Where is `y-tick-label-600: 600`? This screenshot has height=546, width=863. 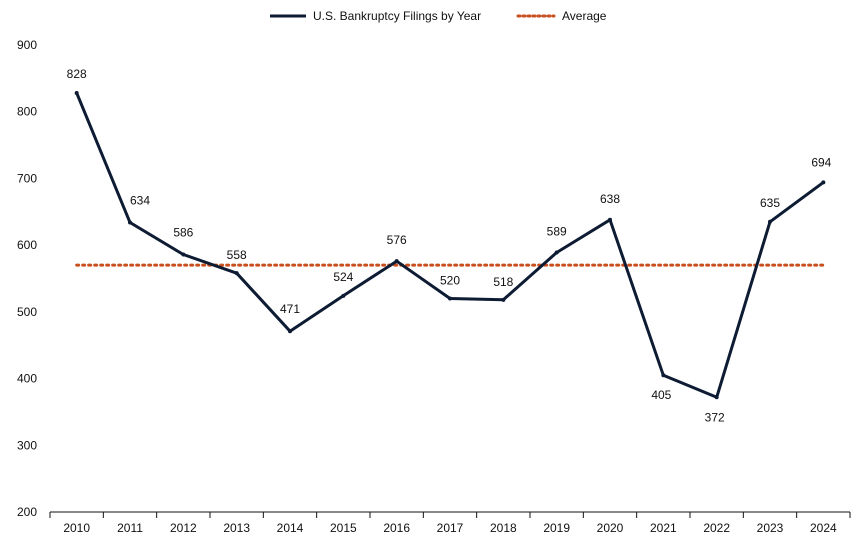
y-tick-label-600: 600 is located at coordinates (27, 245).